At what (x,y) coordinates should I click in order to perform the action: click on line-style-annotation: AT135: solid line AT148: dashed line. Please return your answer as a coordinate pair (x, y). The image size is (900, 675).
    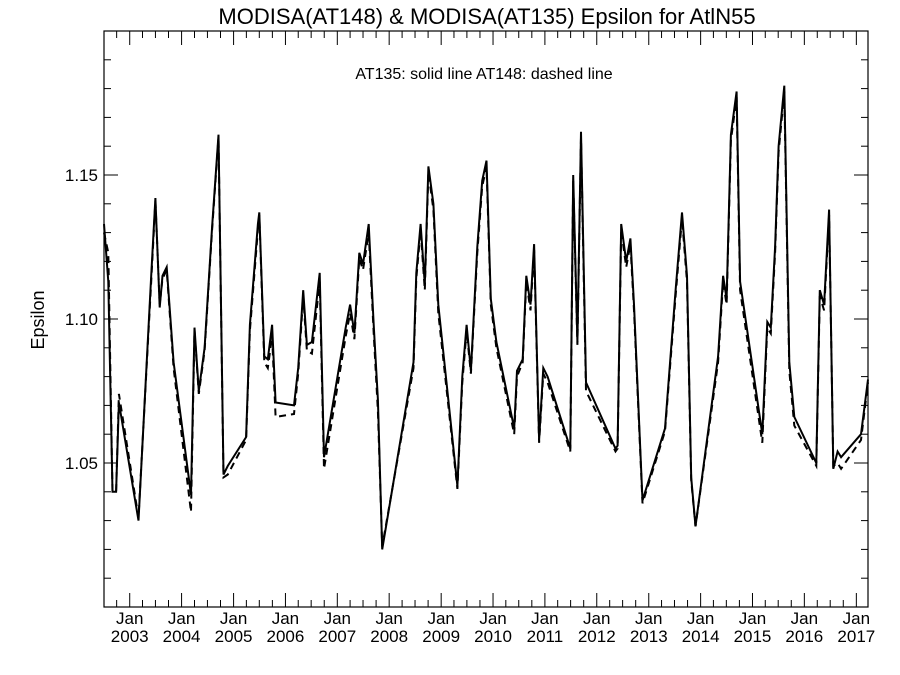
    Looking at the image, I should click on (483, 74).